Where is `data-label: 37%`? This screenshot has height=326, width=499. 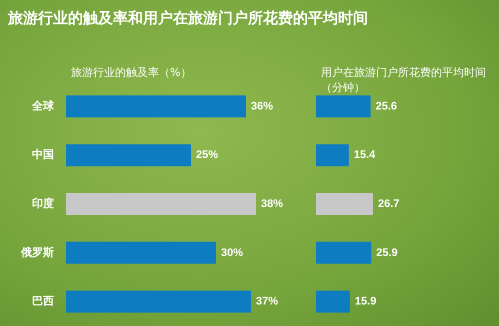
data-label: 37% is located at coordinates (267, 302).